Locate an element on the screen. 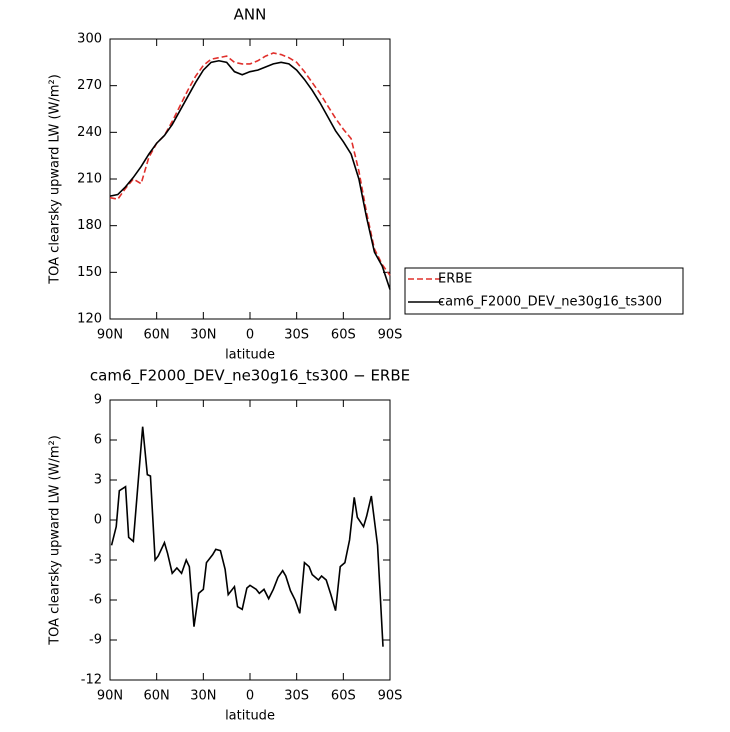  chart-title: ANN is located at coordinates (250, 15).